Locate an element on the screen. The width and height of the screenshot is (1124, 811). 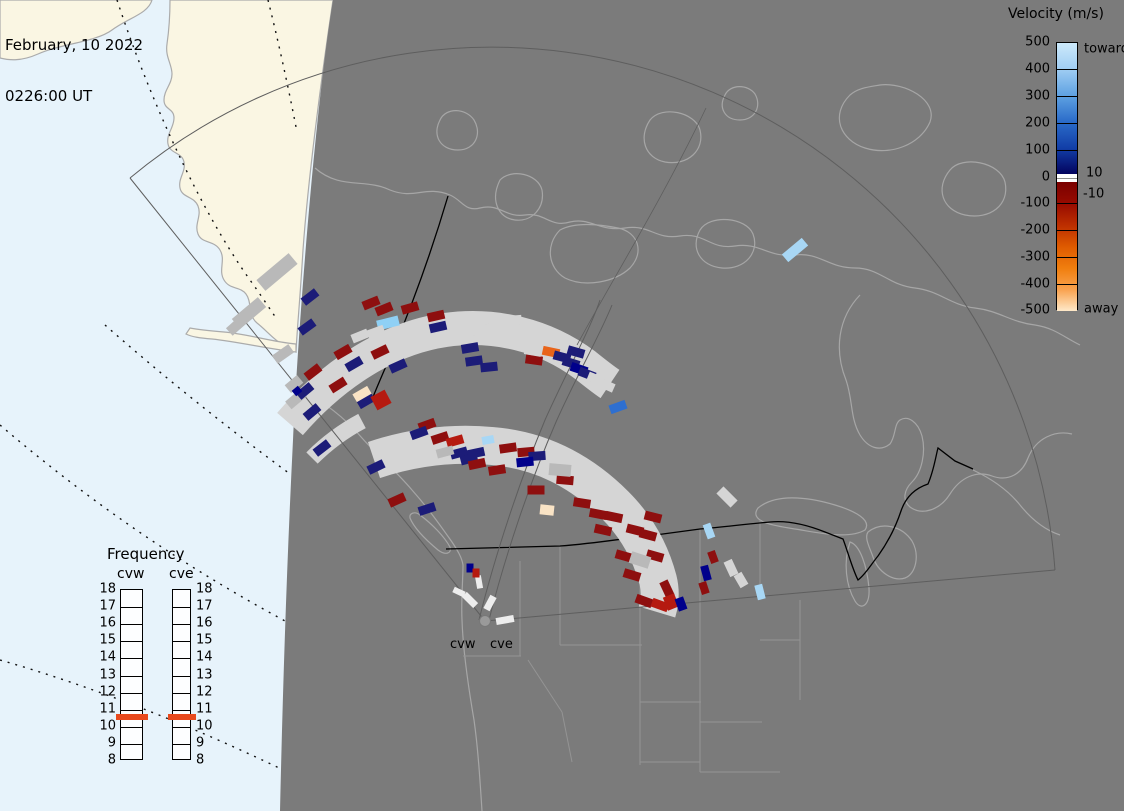
hudson-bay-coastline is located at coordinates (955, 403).